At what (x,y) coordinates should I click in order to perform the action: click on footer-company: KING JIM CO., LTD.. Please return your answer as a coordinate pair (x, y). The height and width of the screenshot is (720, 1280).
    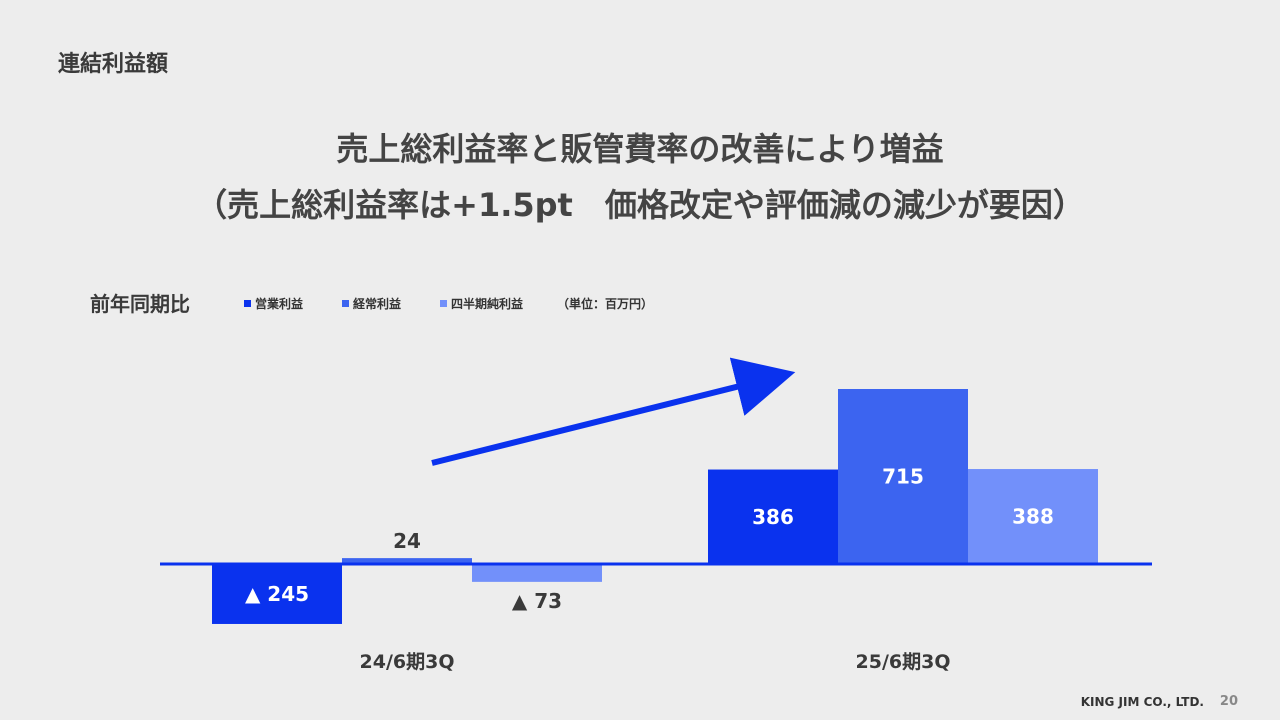
    Looking at the image, I should click on (1142, 702).